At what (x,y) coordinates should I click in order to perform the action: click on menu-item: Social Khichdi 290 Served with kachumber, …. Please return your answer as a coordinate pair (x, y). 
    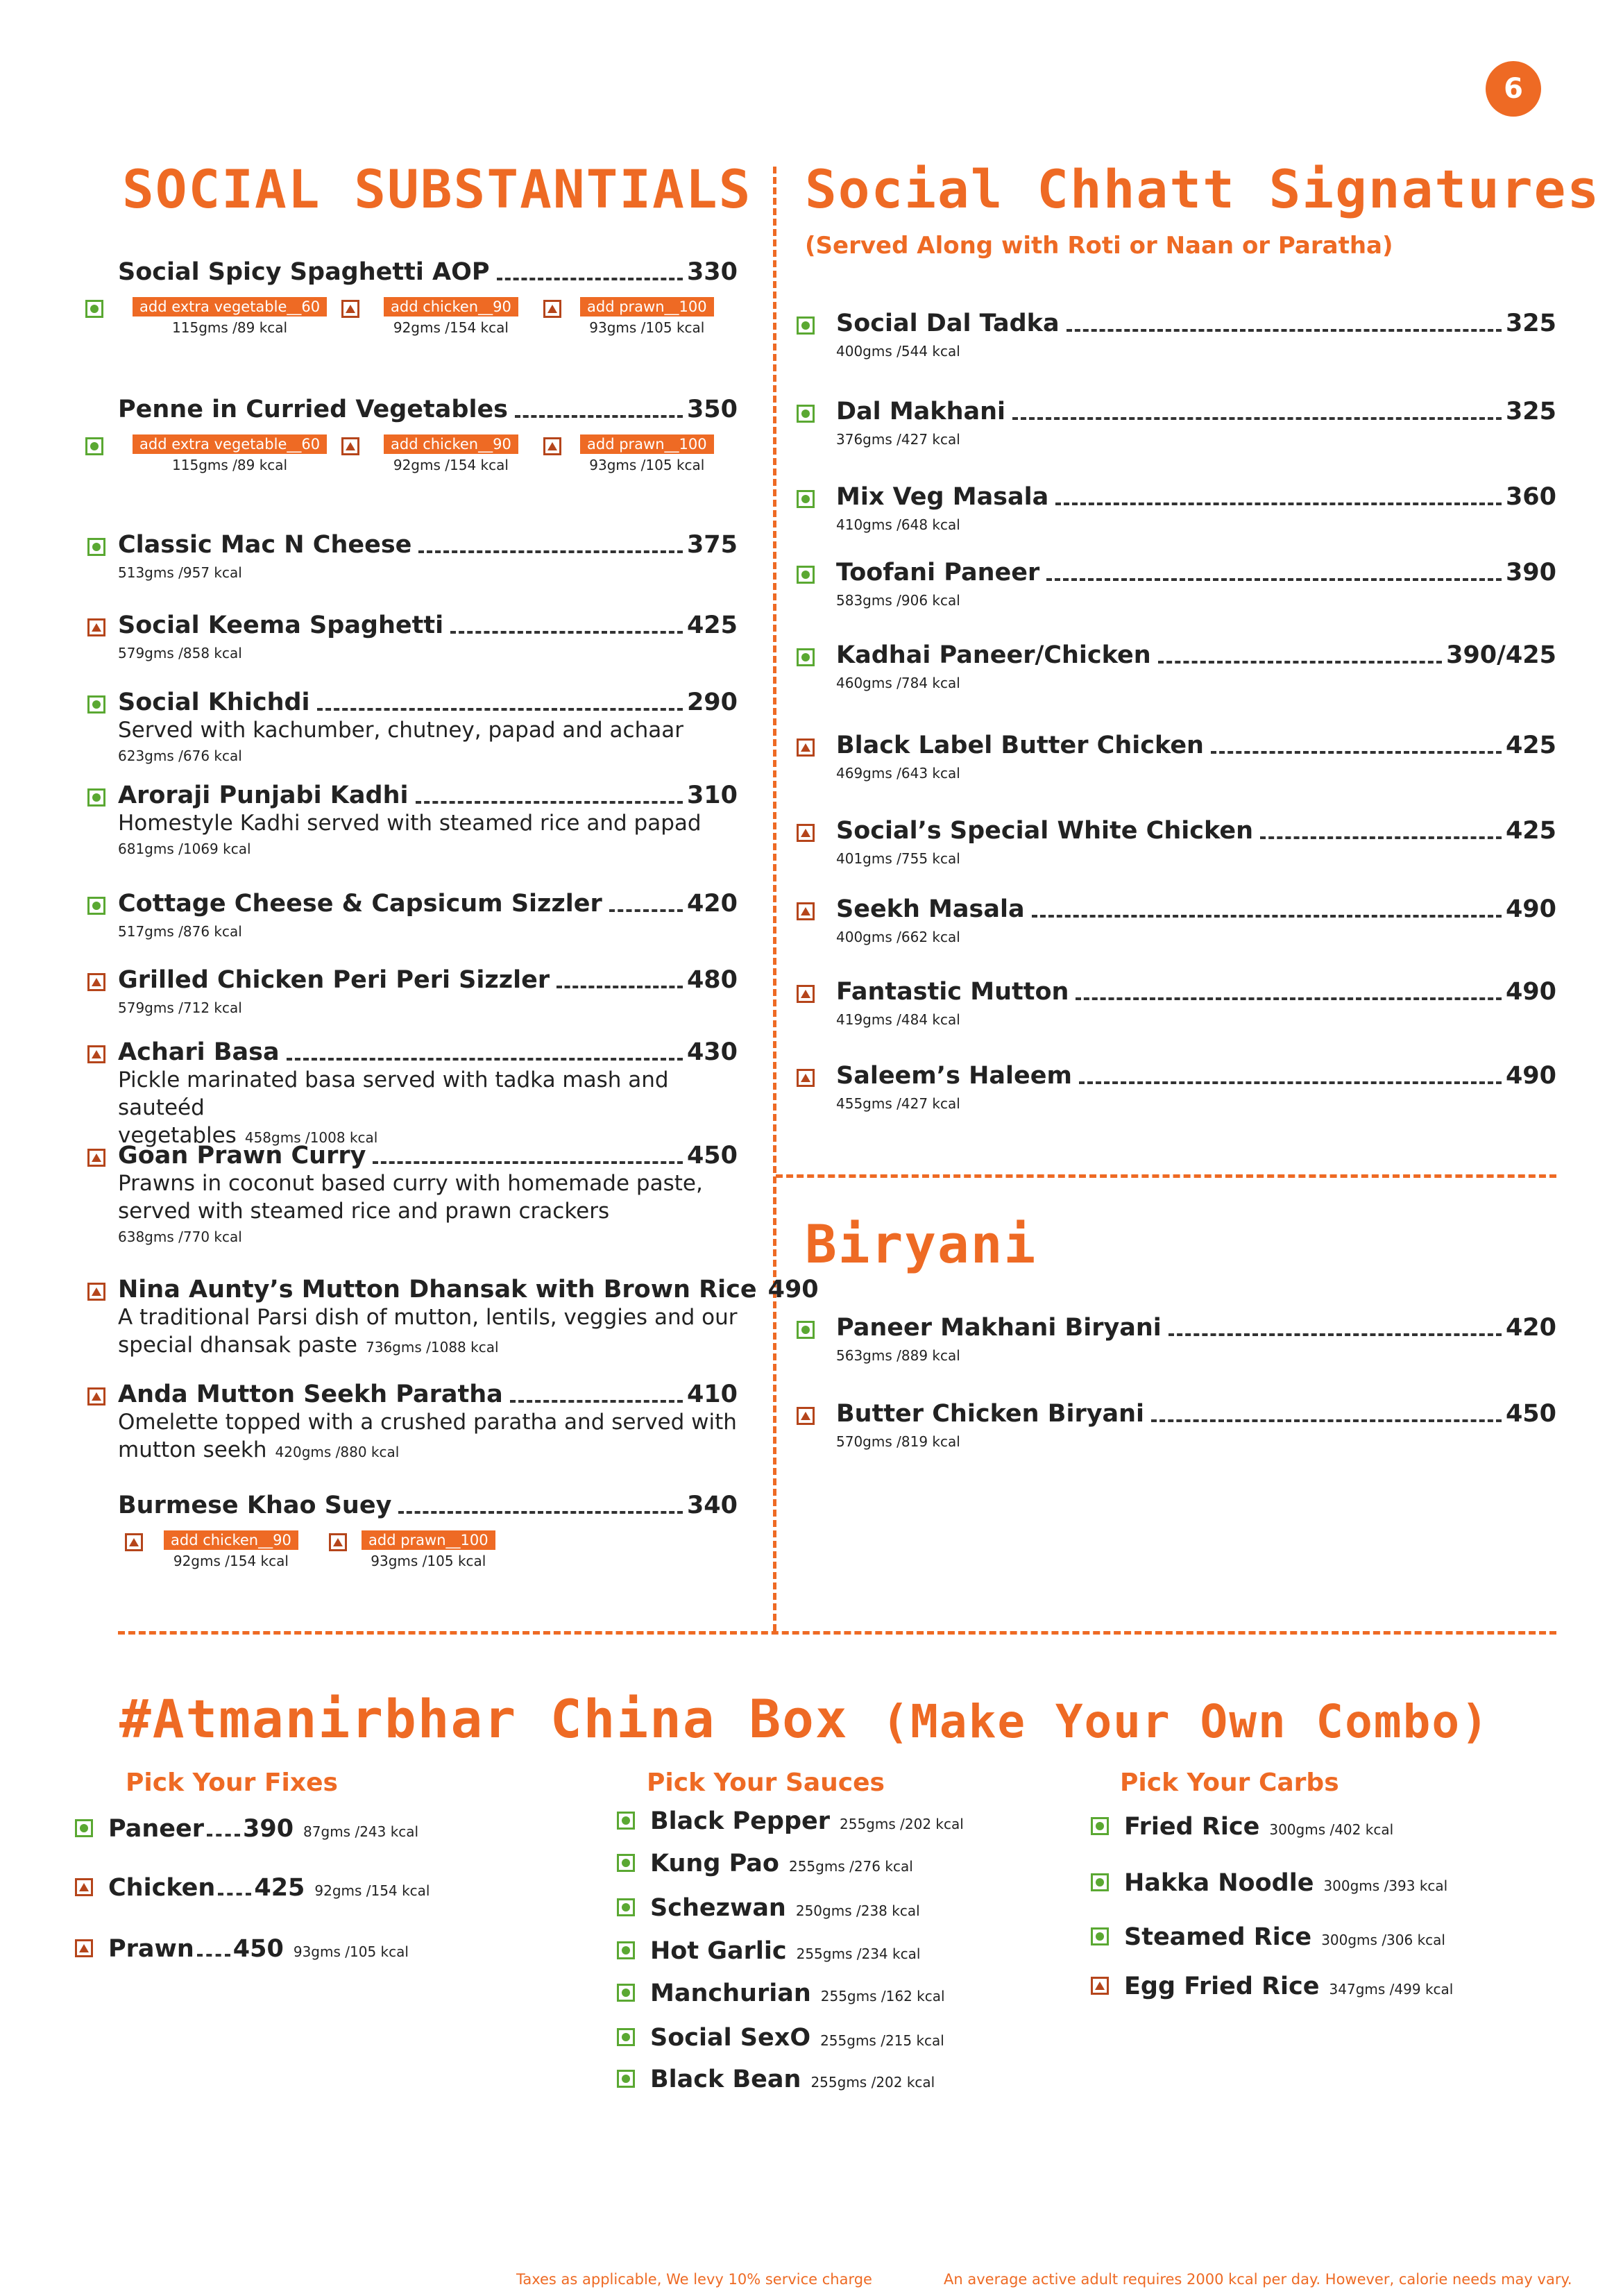
    Looking at the image, I should click on (413, 728).